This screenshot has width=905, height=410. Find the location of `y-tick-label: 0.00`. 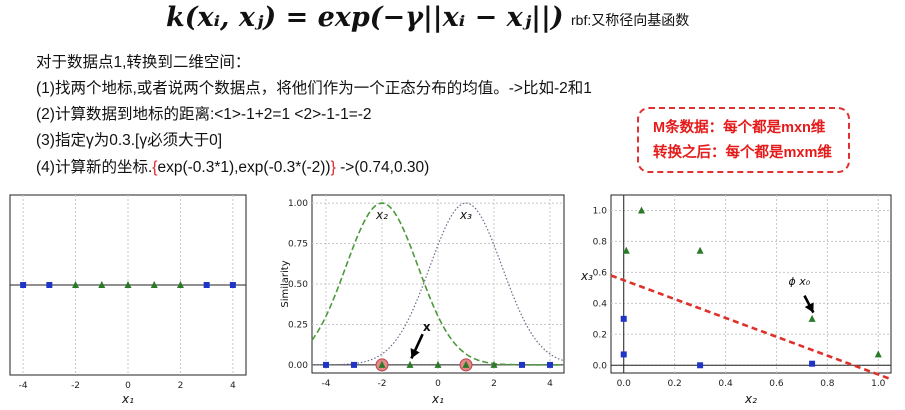

y-tick-label: 0.00 is located at coordinates (298, 366).